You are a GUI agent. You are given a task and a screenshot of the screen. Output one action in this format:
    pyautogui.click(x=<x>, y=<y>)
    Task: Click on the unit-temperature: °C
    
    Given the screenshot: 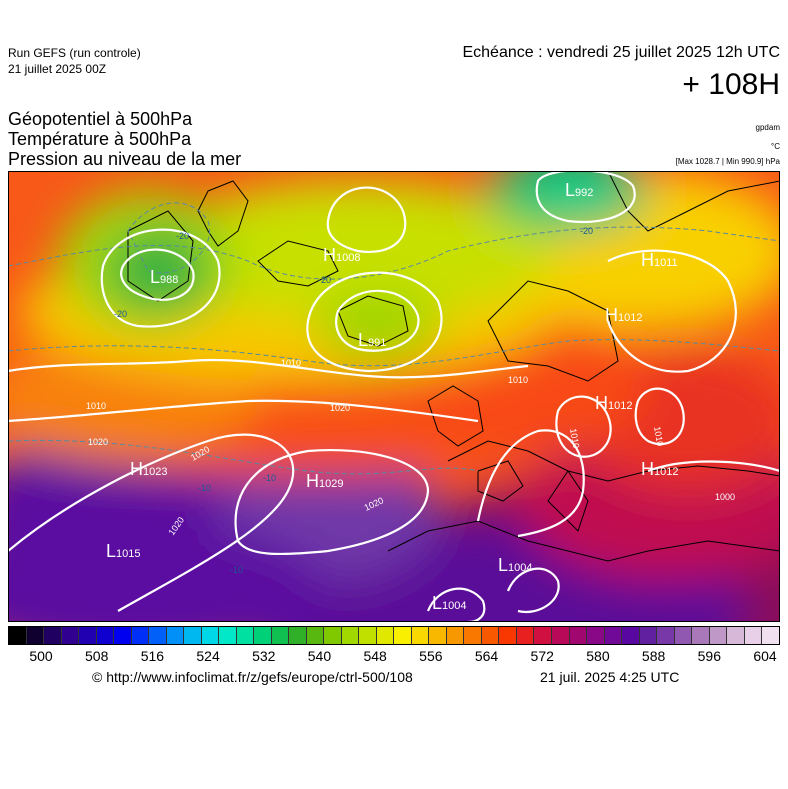 What is the action you would take?
    pyautogui.click(x=775, y=146)
    